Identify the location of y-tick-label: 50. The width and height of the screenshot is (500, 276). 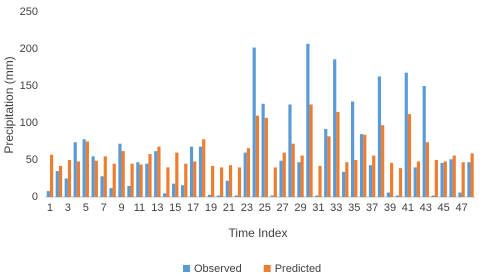
(32, 160).